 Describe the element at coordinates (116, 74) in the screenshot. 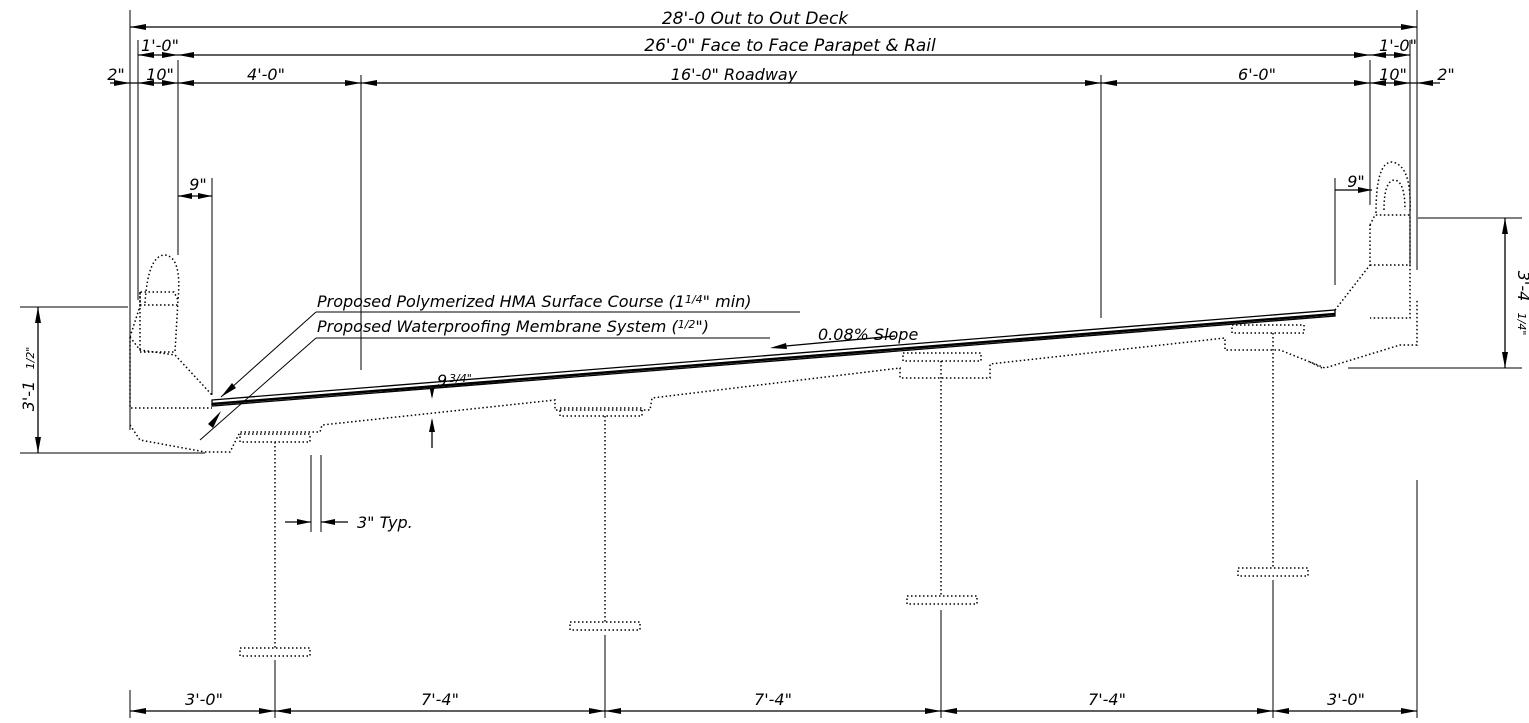

I see `left-2in-label: 2"` at that location.